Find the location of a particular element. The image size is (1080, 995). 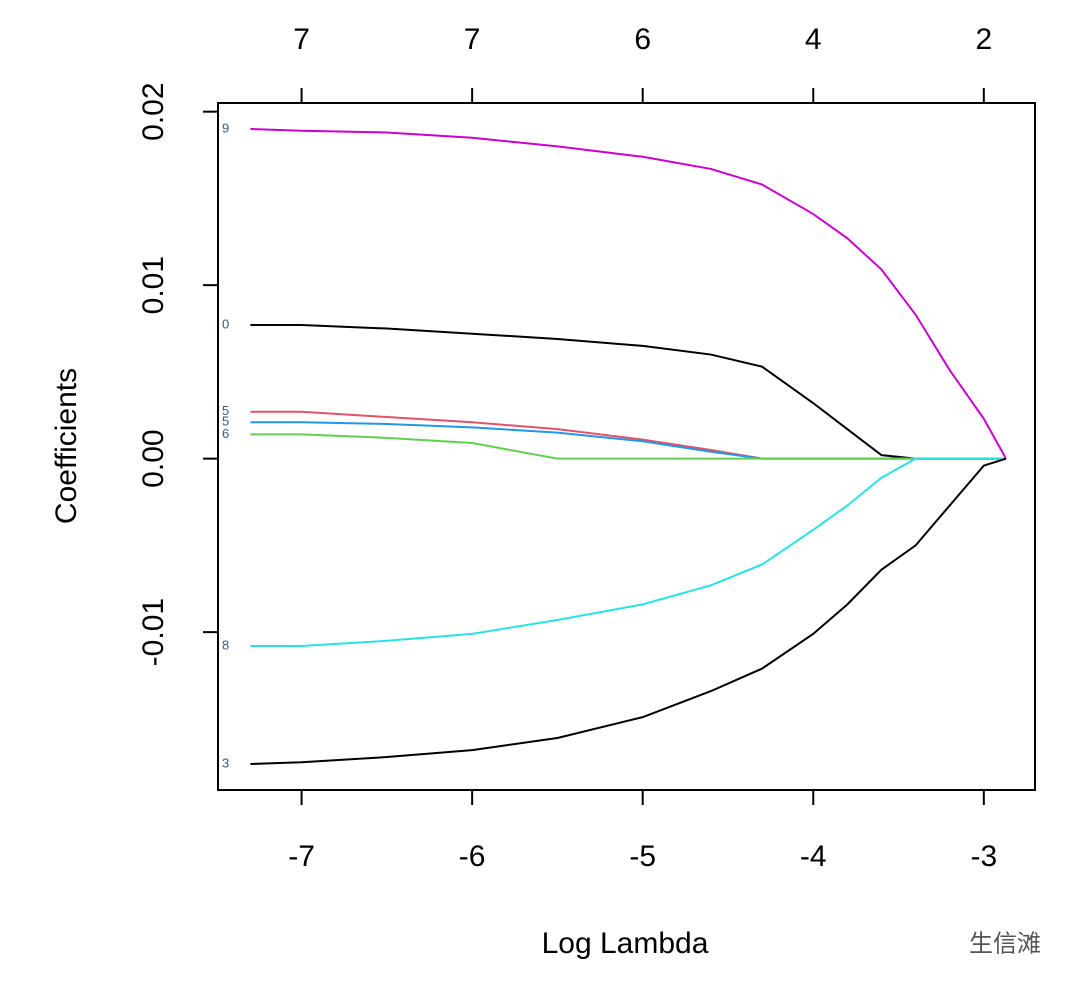

y-tick-label: -0.01 is located at coordinates (153, 632).